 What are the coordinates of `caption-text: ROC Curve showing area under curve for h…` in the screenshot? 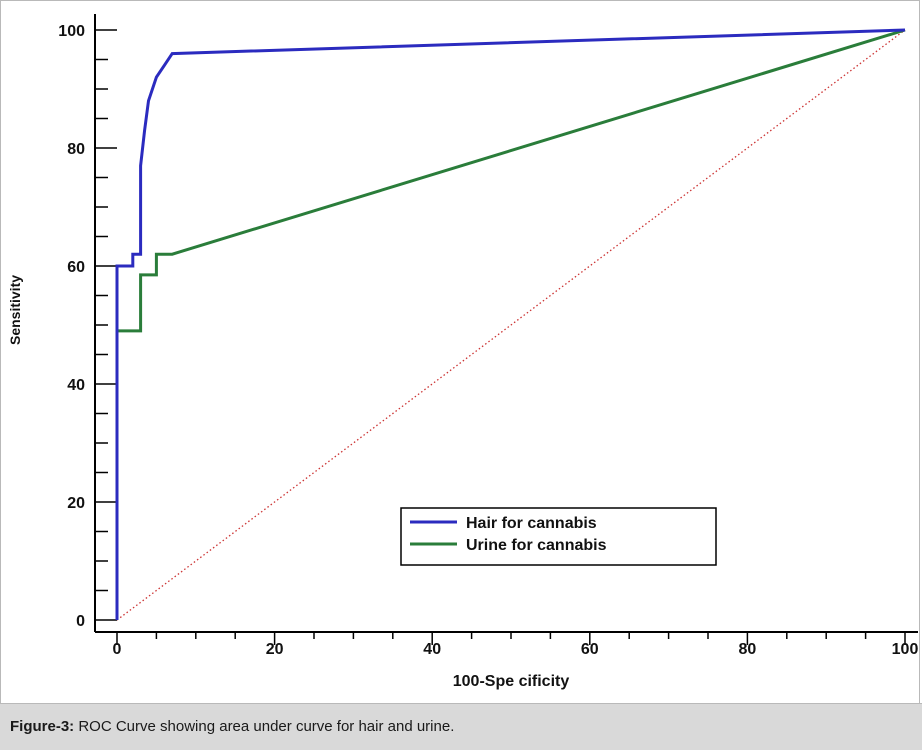 It's located at (264, 726).